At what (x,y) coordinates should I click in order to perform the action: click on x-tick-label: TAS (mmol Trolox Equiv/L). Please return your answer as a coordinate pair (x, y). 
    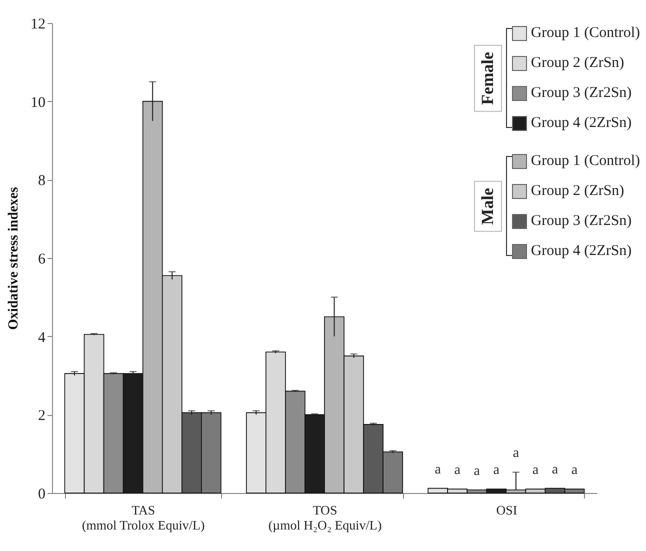
    Looking at the image, I should click on (143, 517).